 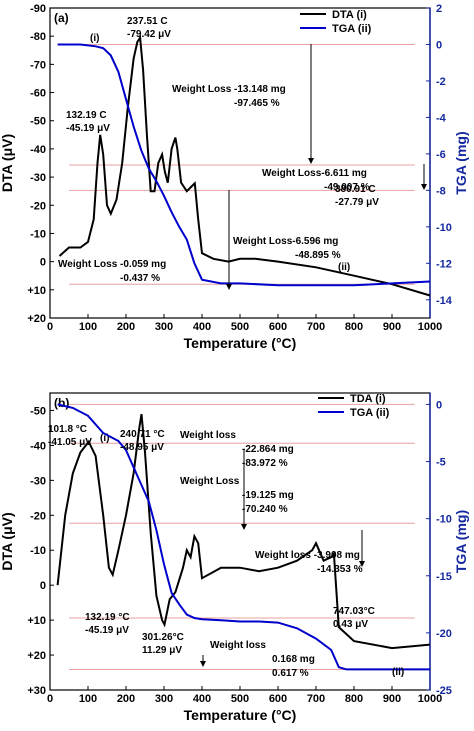 I want to click on y2-tick-label: -2, so click(x=441, y=82).